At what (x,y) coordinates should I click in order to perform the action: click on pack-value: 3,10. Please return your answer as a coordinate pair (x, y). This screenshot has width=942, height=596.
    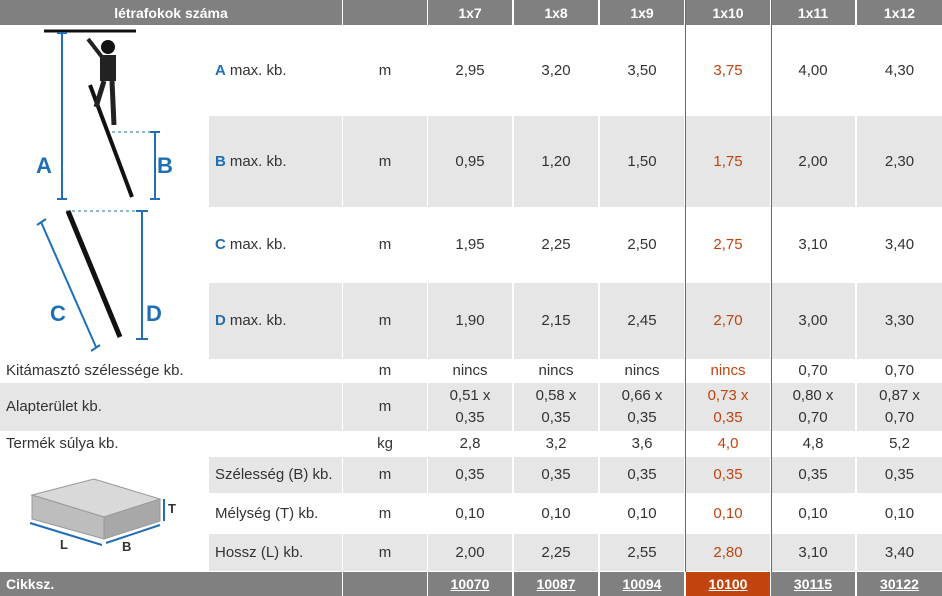
    Looking at the image, I should click on (813, 552).